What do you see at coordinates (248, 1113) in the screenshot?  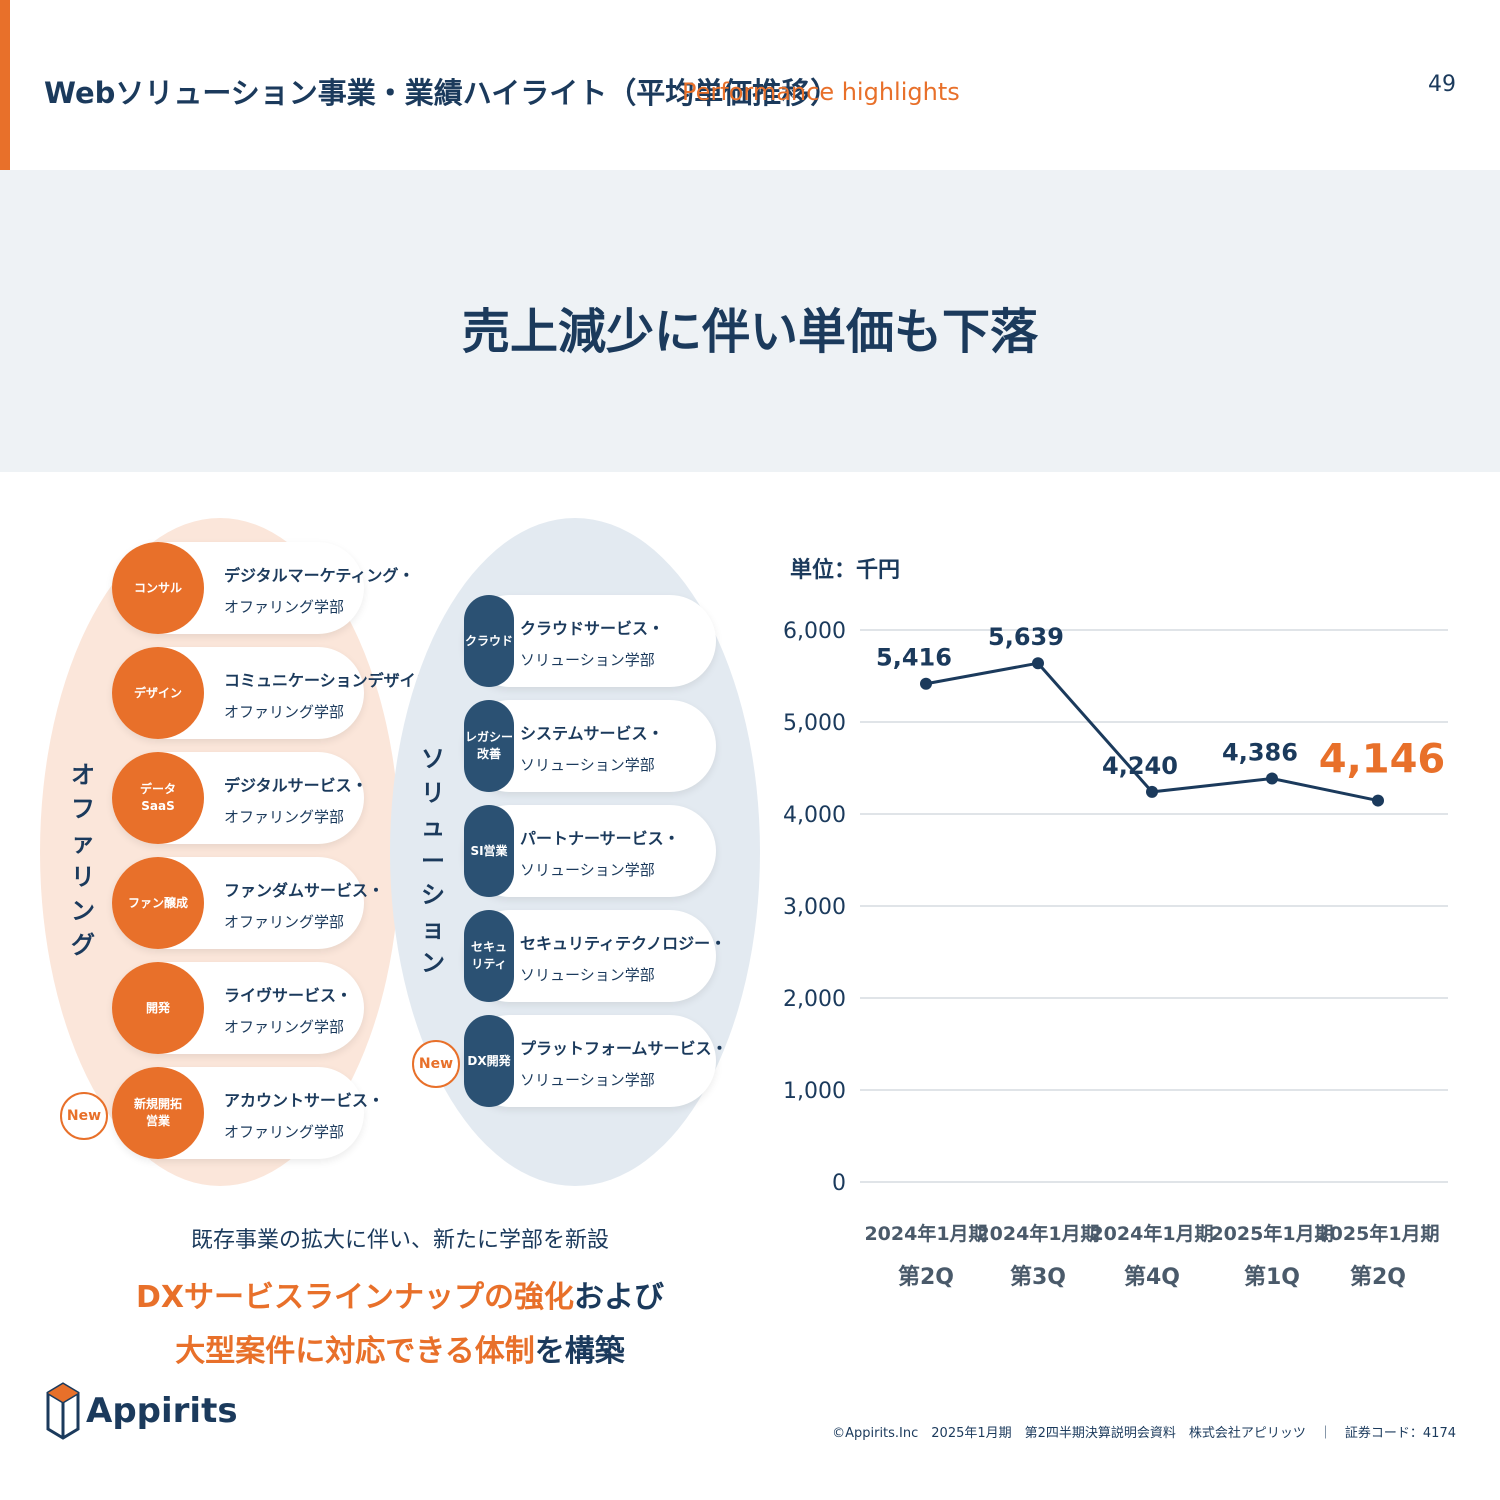 I see `offer-card: 新規開拓 営業 アカウントサービス・ オファリング学部` at bounding box center [248, 1113].